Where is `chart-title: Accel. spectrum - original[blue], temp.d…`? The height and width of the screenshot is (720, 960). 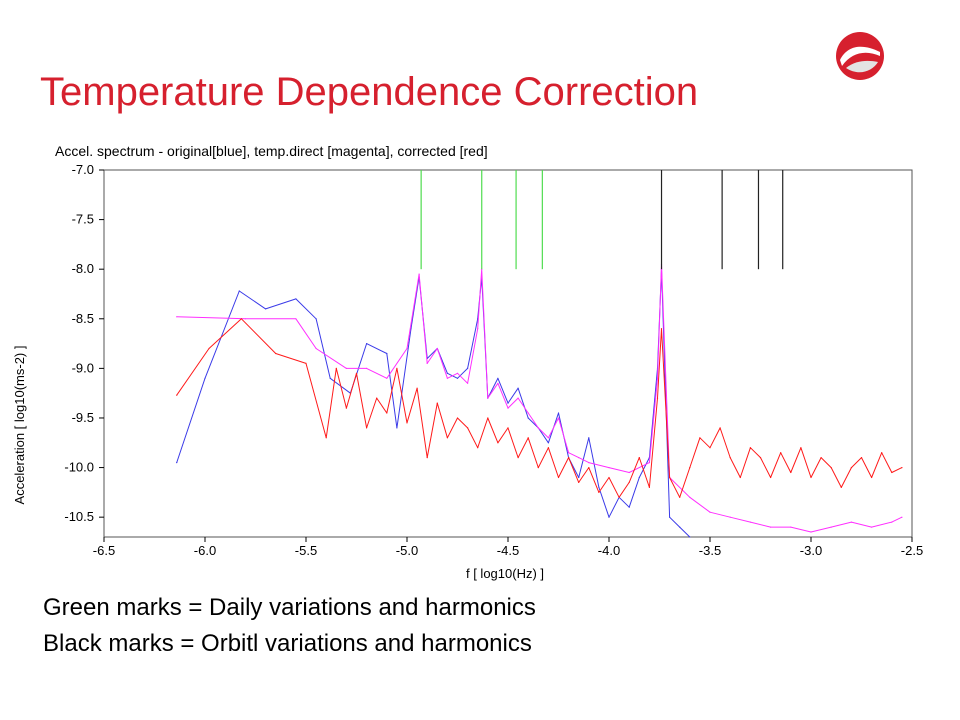 chart-title: Accel. spectrum - original[blue], temp.d… is located at coordinates (271, 151).